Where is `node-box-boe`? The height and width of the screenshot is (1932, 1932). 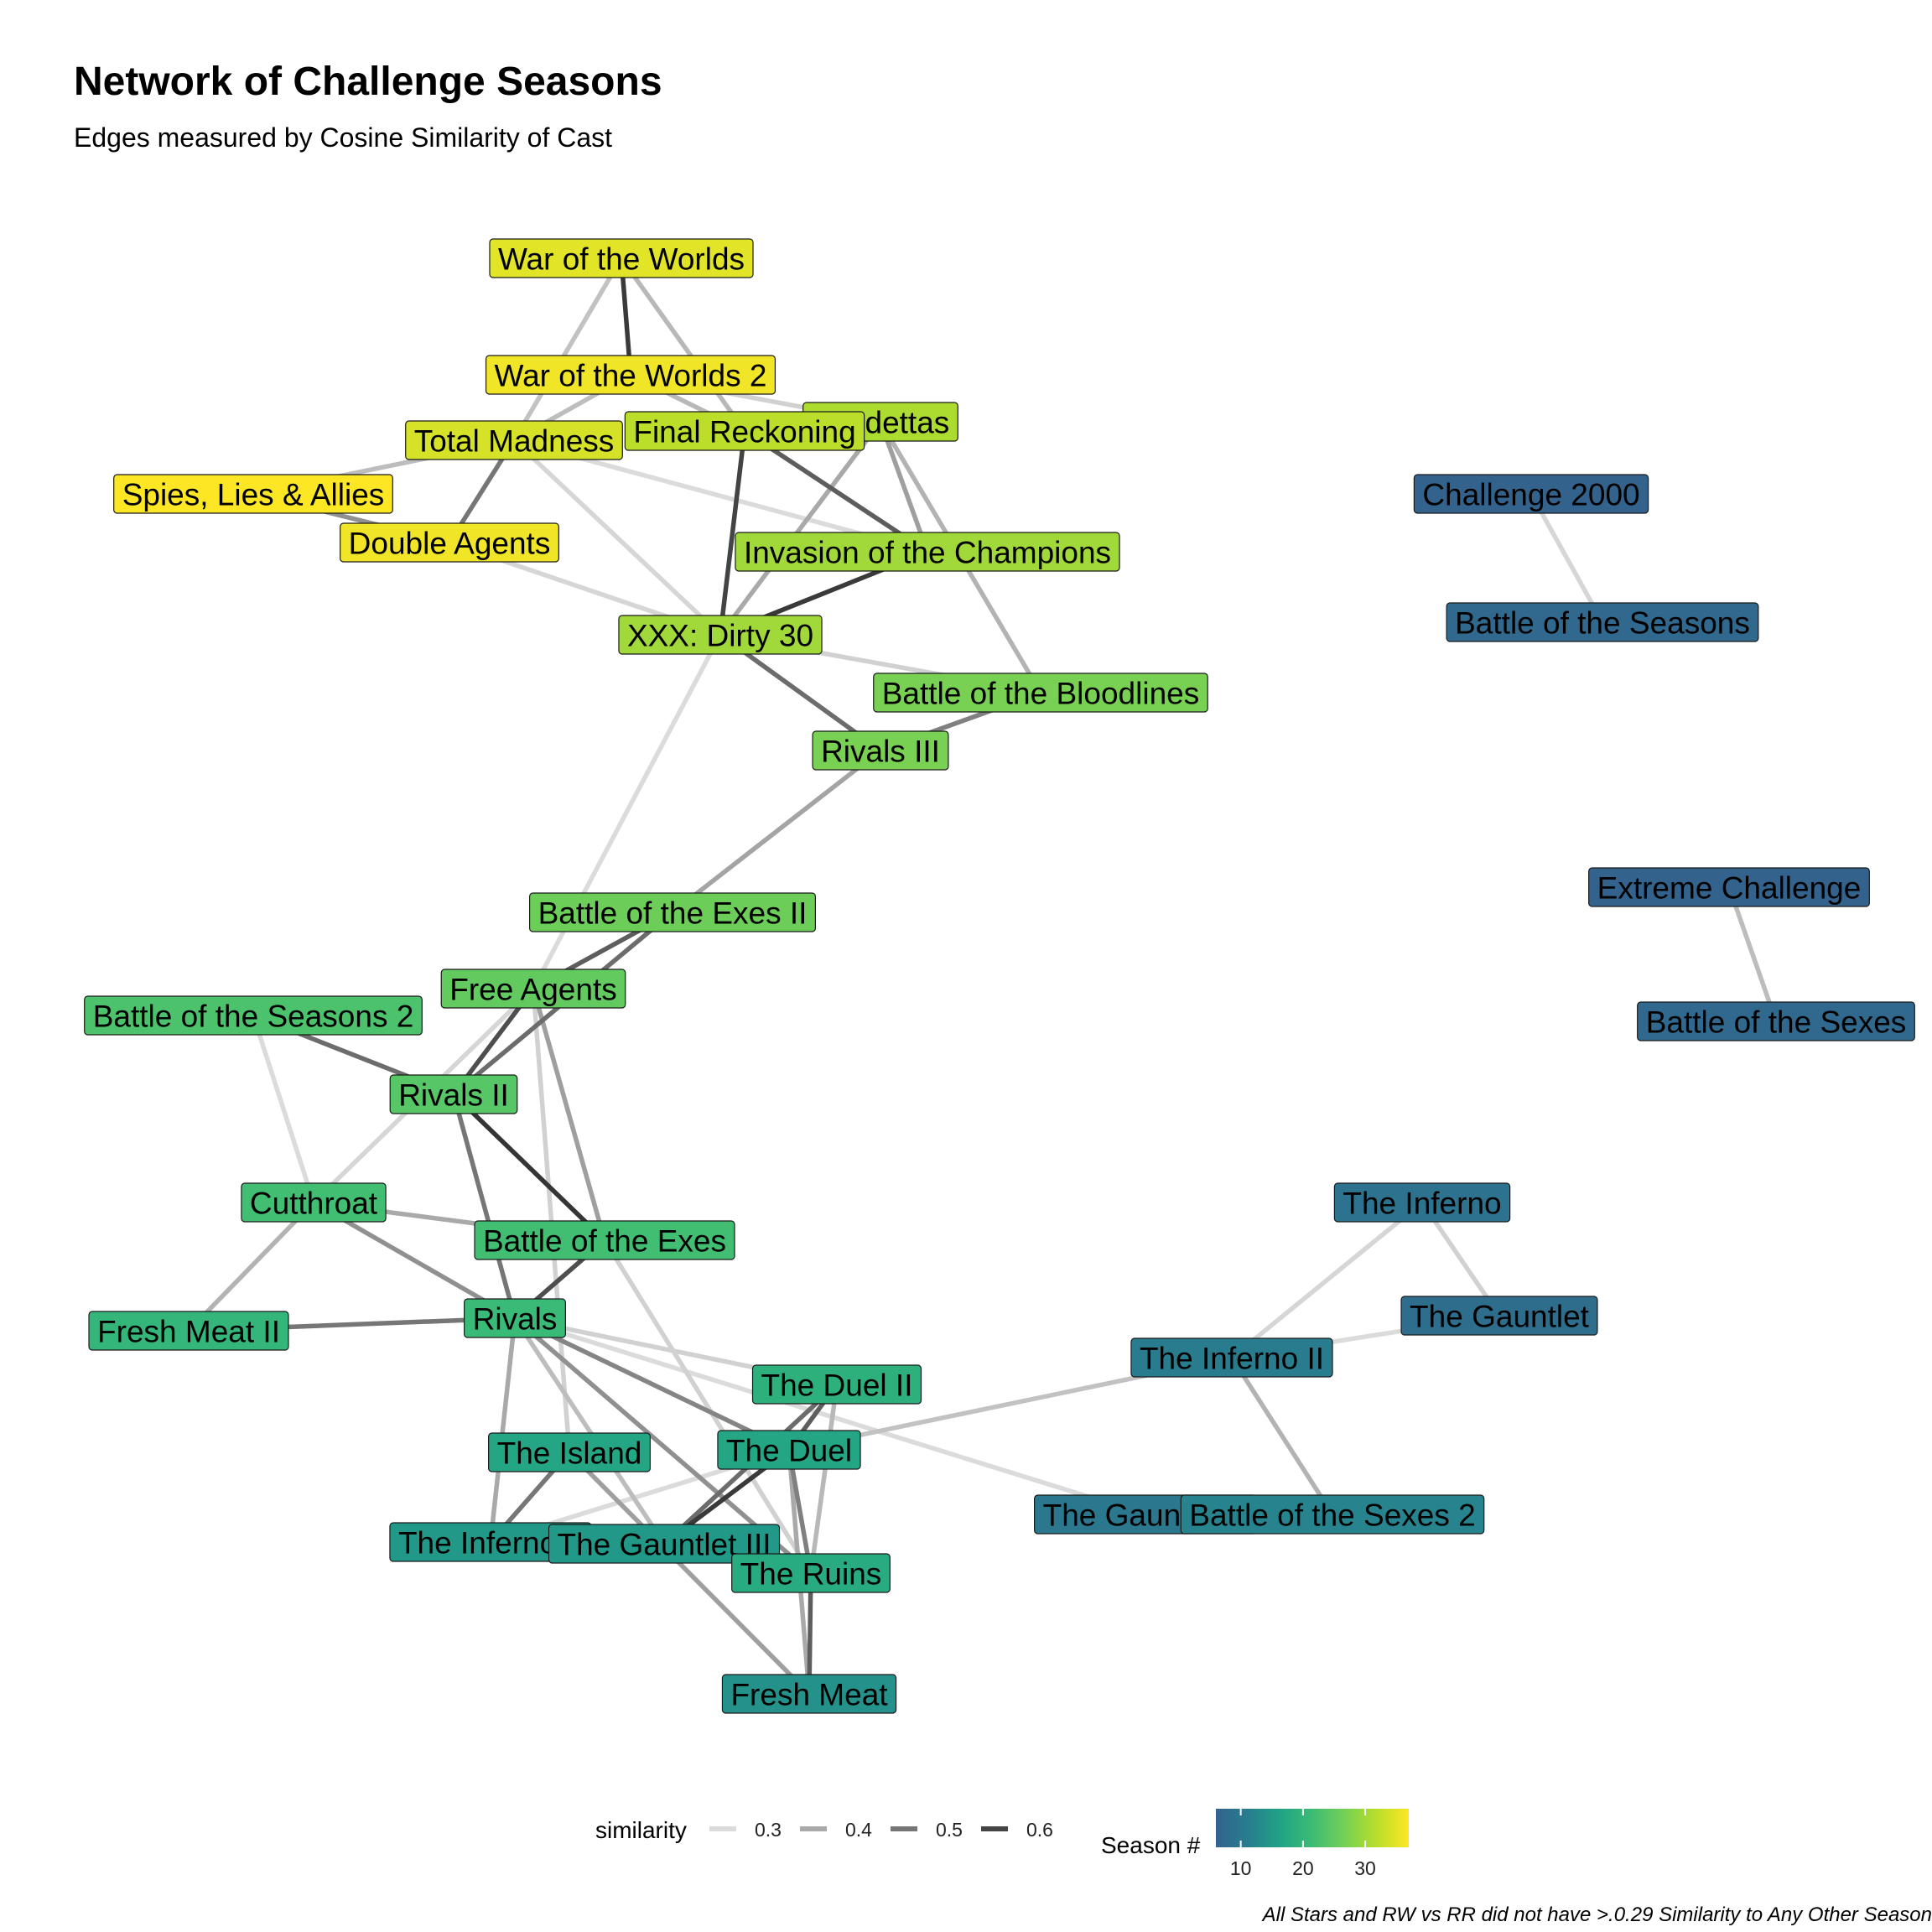 node-box-boe is located at coordinates (604, 1240).